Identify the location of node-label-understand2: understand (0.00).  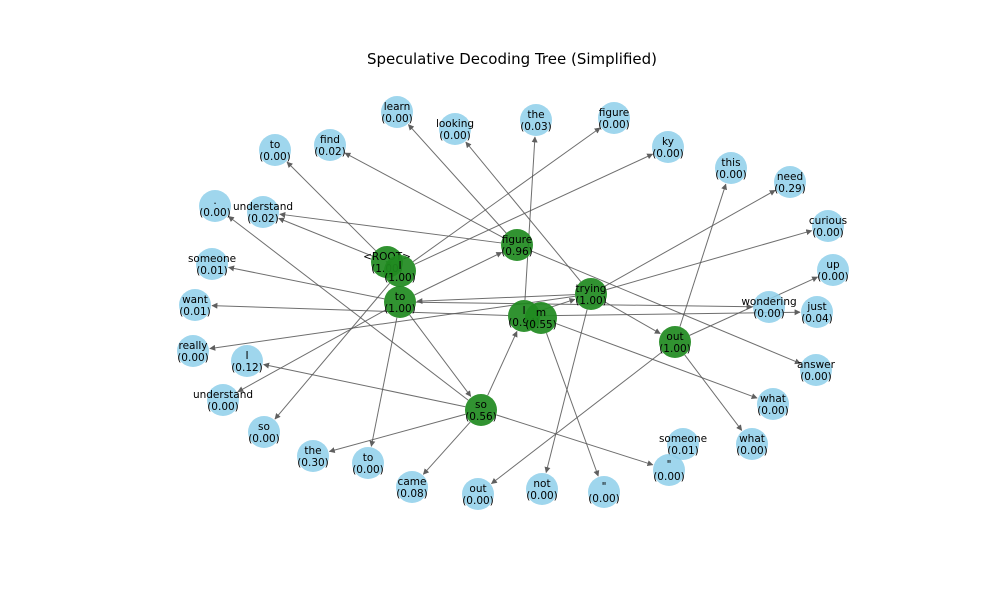
(223, 401).